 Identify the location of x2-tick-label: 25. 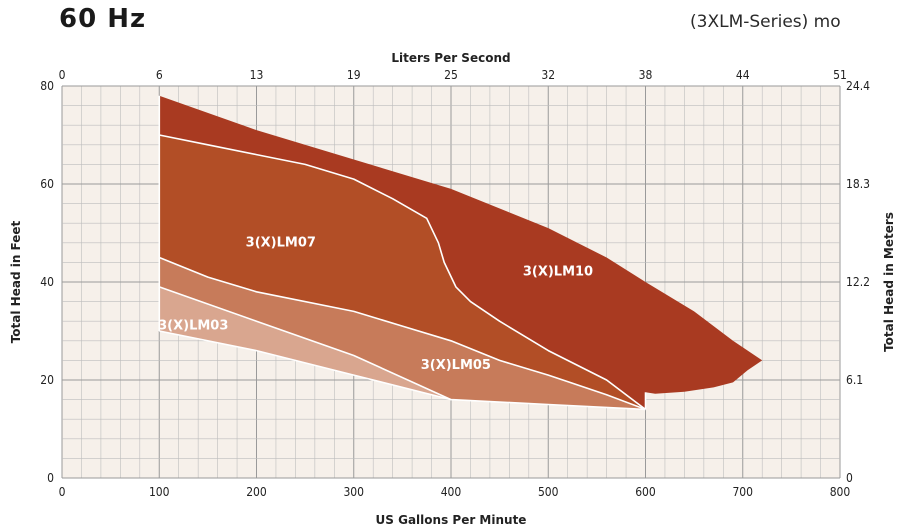
(451, 75).